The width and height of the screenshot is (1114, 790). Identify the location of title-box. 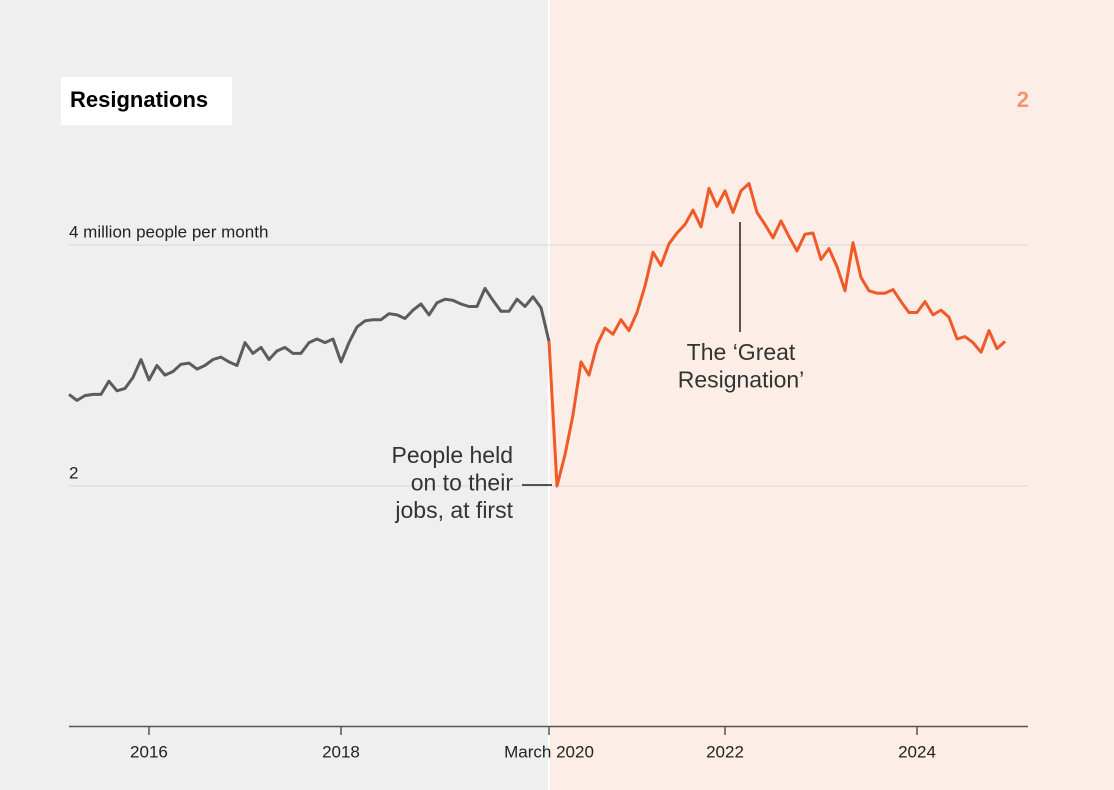
(146, 101).